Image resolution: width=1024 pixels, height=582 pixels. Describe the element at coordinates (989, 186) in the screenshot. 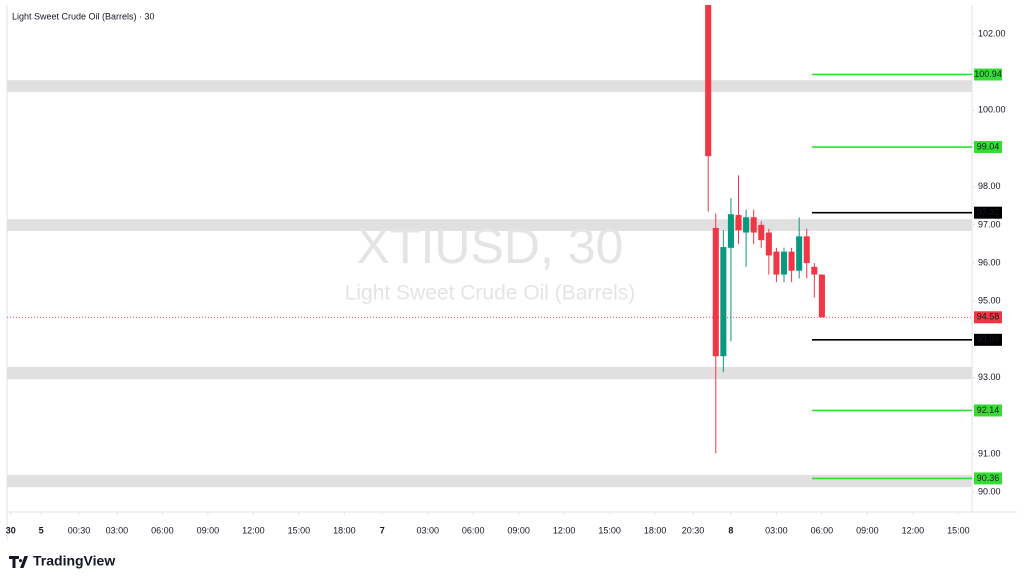

I see `y-tick-label: 98.00` at that location.